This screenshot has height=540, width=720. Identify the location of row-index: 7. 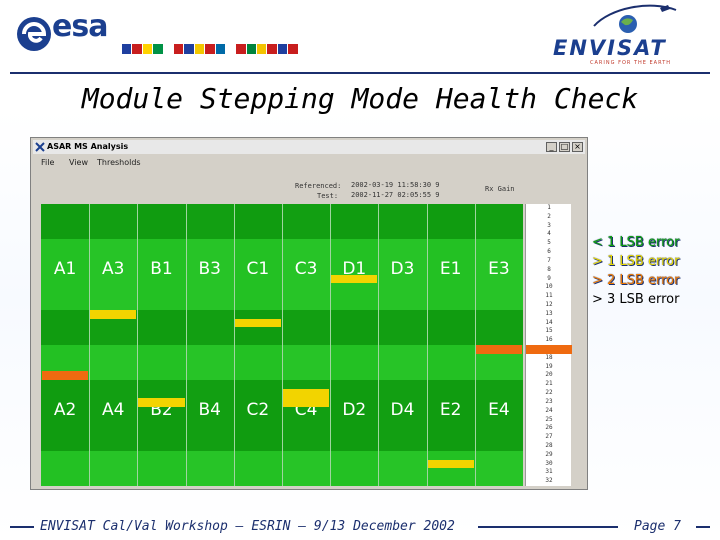
(549, 260).